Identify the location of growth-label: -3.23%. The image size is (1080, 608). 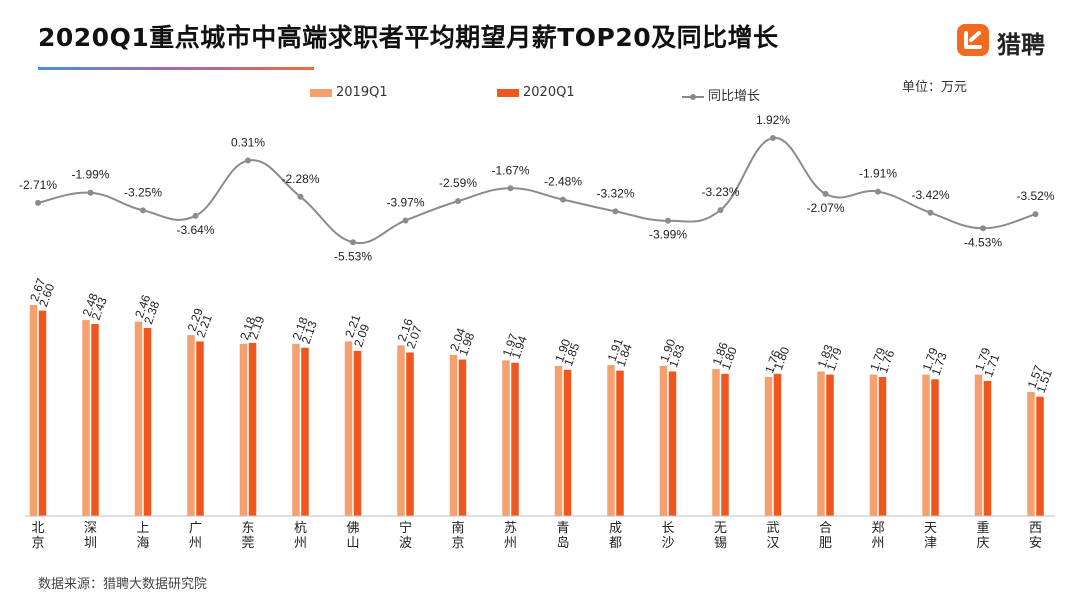
(720, 192).